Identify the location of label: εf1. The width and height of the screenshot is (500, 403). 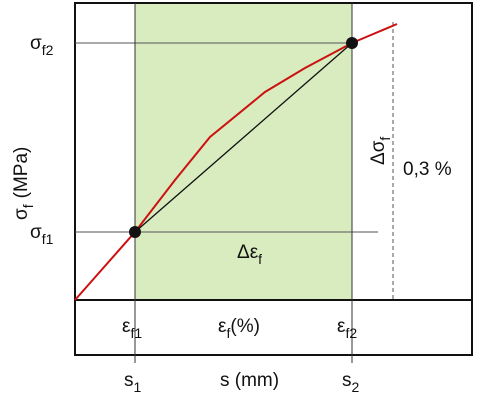
(132, 328).